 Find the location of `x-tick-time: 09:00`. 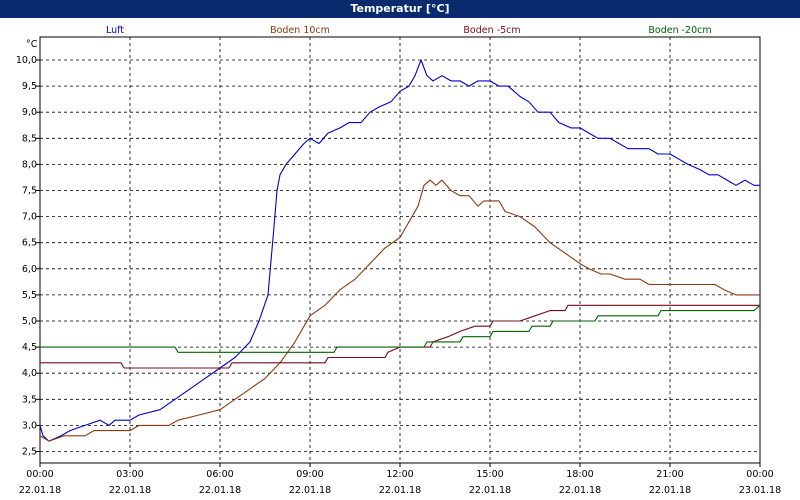

x-tick-time: 09:00 is located at coordinates (309, 474).